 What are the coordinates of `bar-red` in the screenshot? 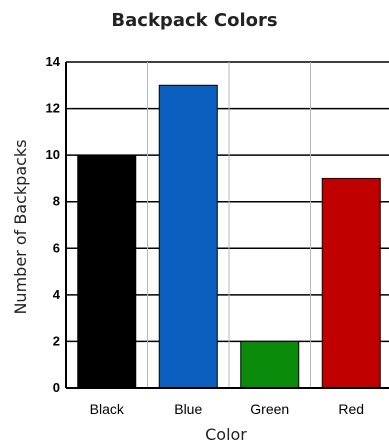 It's located at (351, 283).